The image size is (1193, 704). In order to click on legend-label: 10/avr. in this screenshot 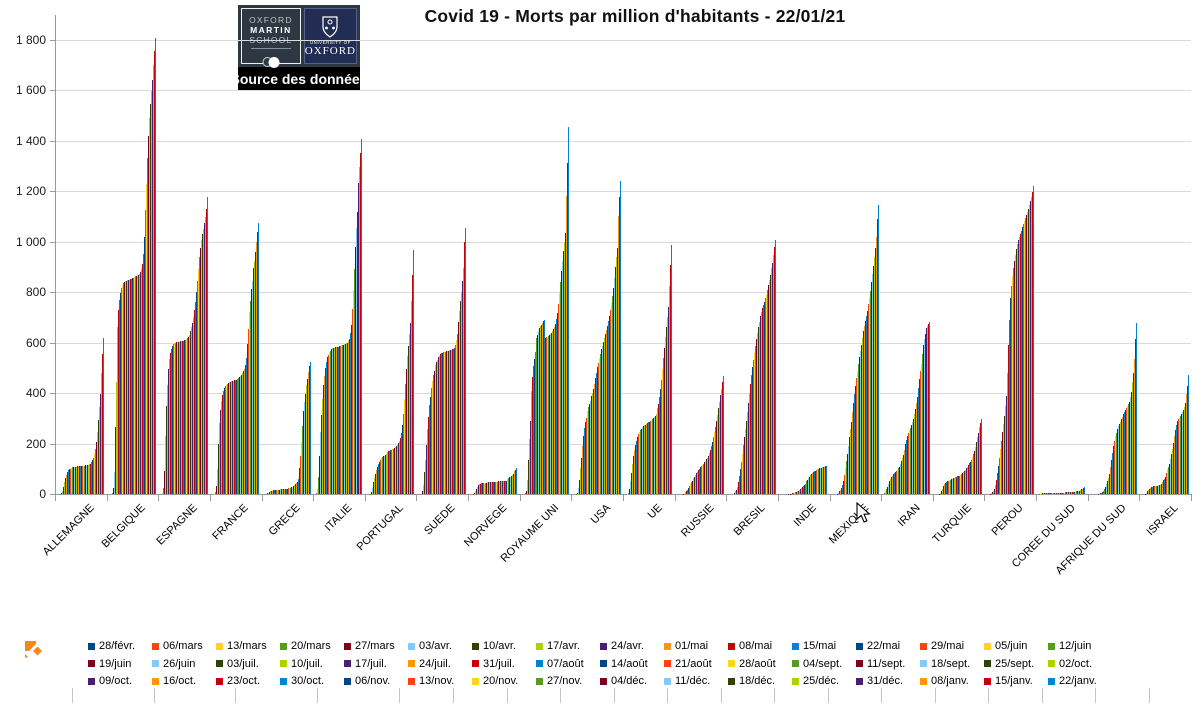, I will do `click(500, 646)`.